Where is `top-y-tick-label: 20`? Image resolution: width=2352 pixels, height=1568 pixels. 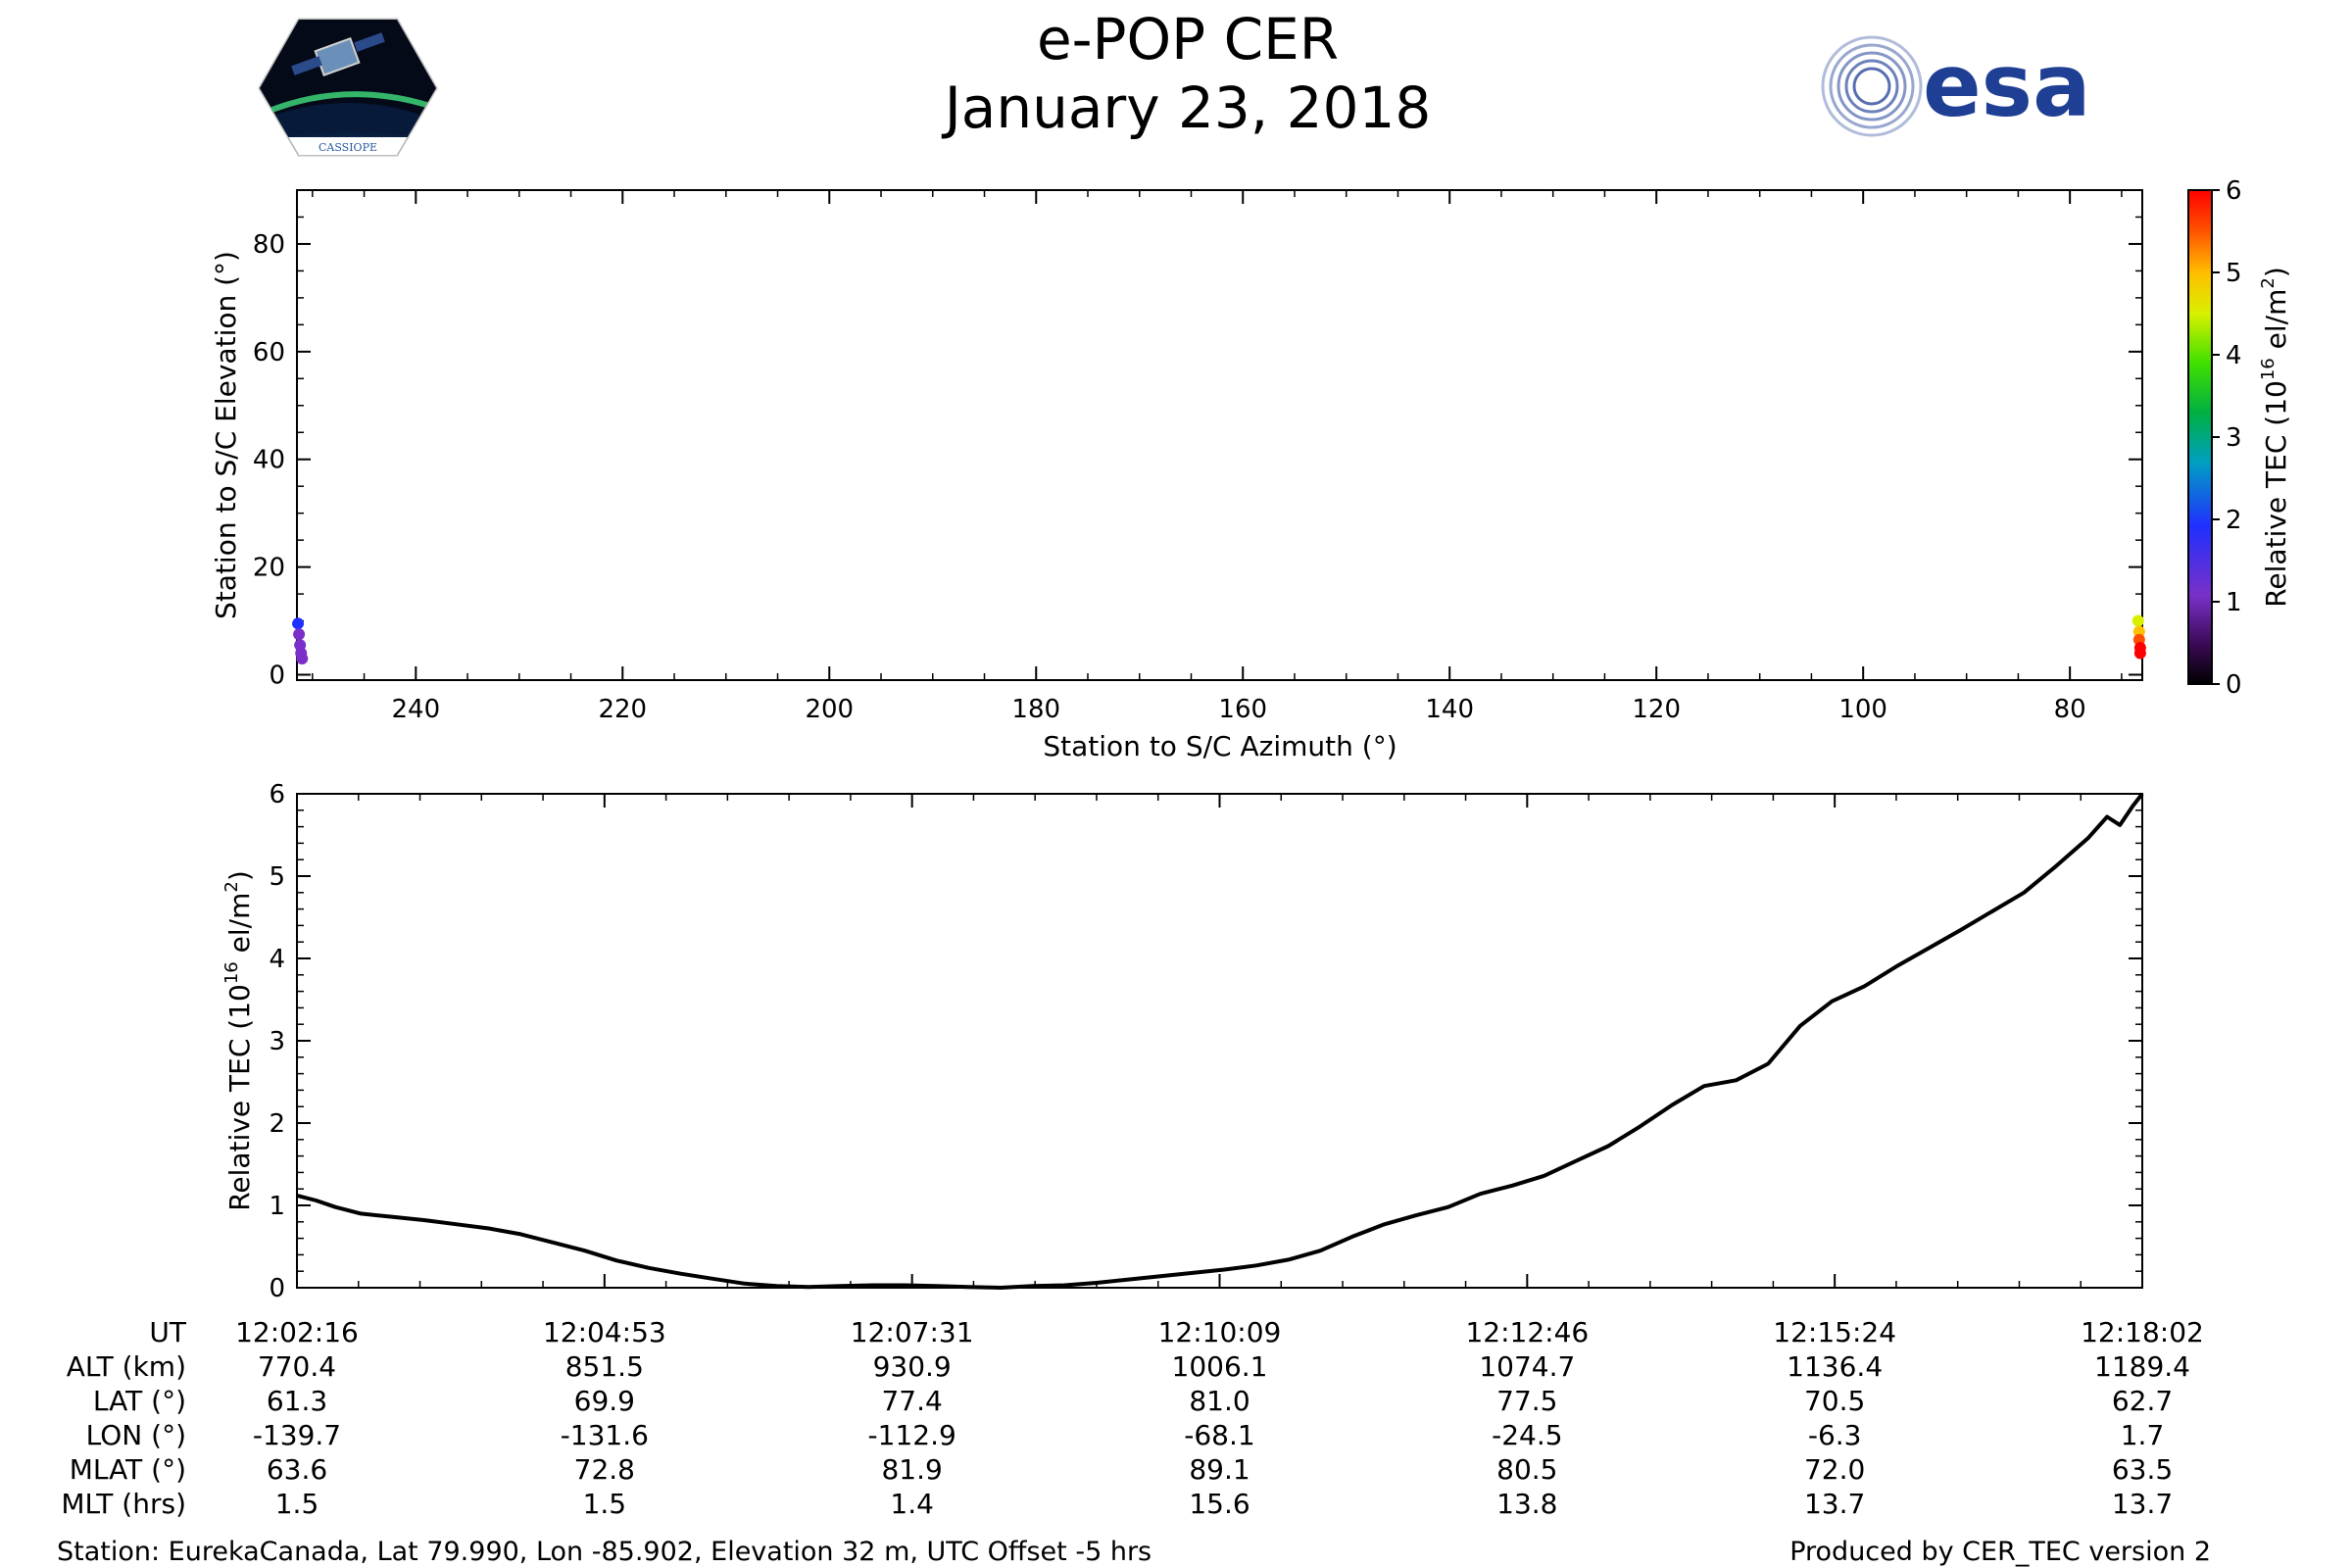
top-y-tick-label: 20 is located at coordinates (269, 568).